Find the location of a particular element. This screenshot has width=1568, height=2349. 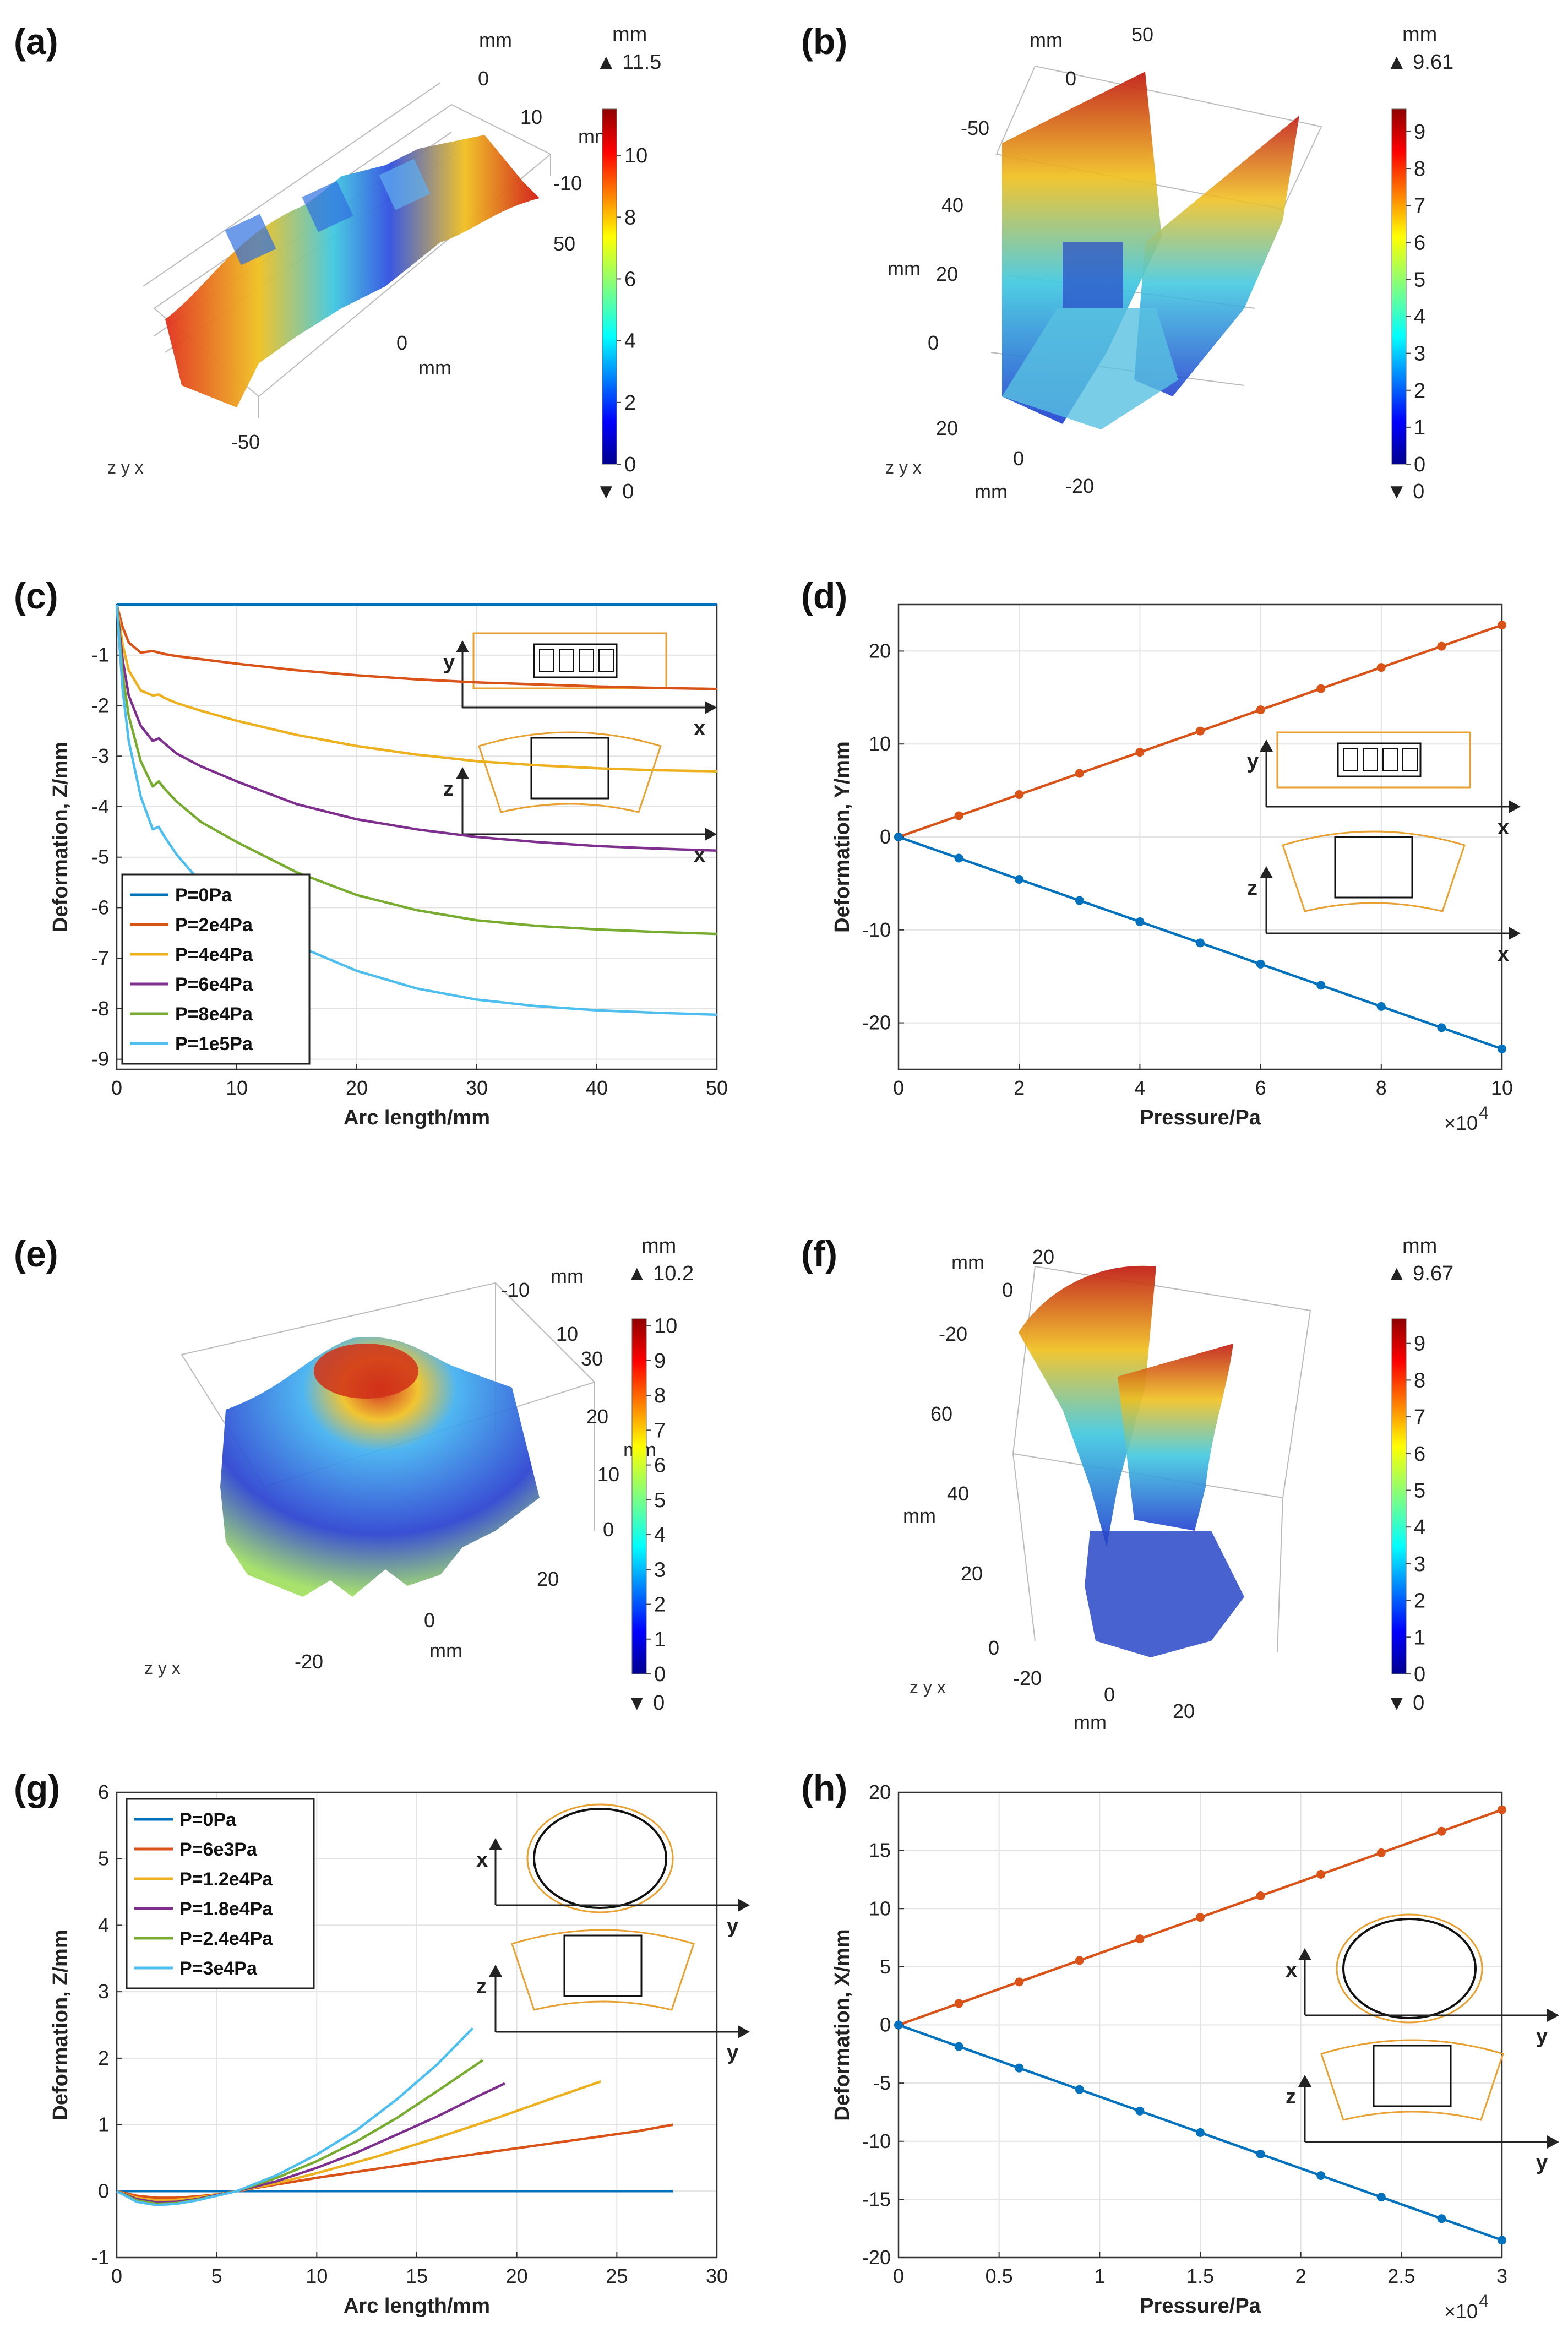

series-line-p-1-8e4pa is located at coordinates (310, 2143).